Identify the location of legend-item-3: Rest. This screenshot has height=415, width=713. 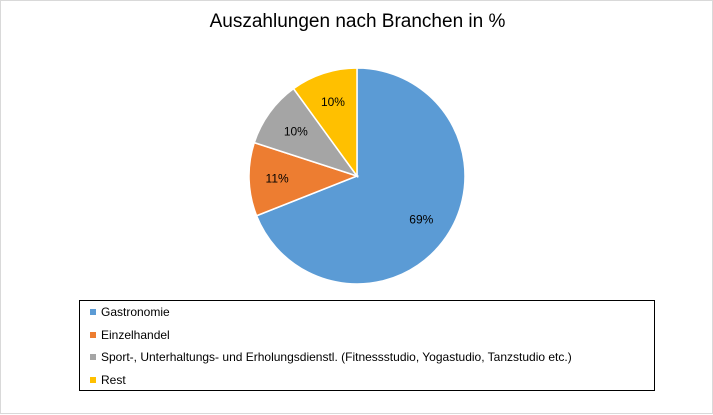
(108, 380).